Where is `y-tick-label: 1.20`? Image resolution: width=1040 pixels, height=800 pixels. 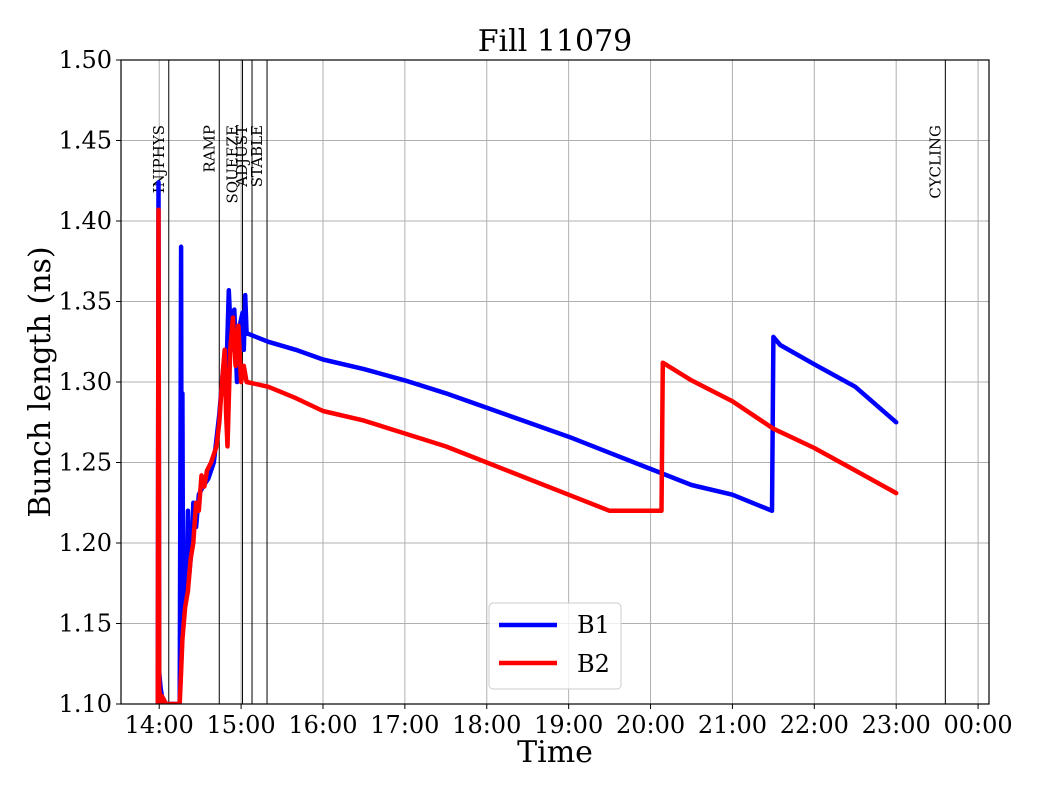
y-tick-label: 1.20 is located at coordinates (85, 543).